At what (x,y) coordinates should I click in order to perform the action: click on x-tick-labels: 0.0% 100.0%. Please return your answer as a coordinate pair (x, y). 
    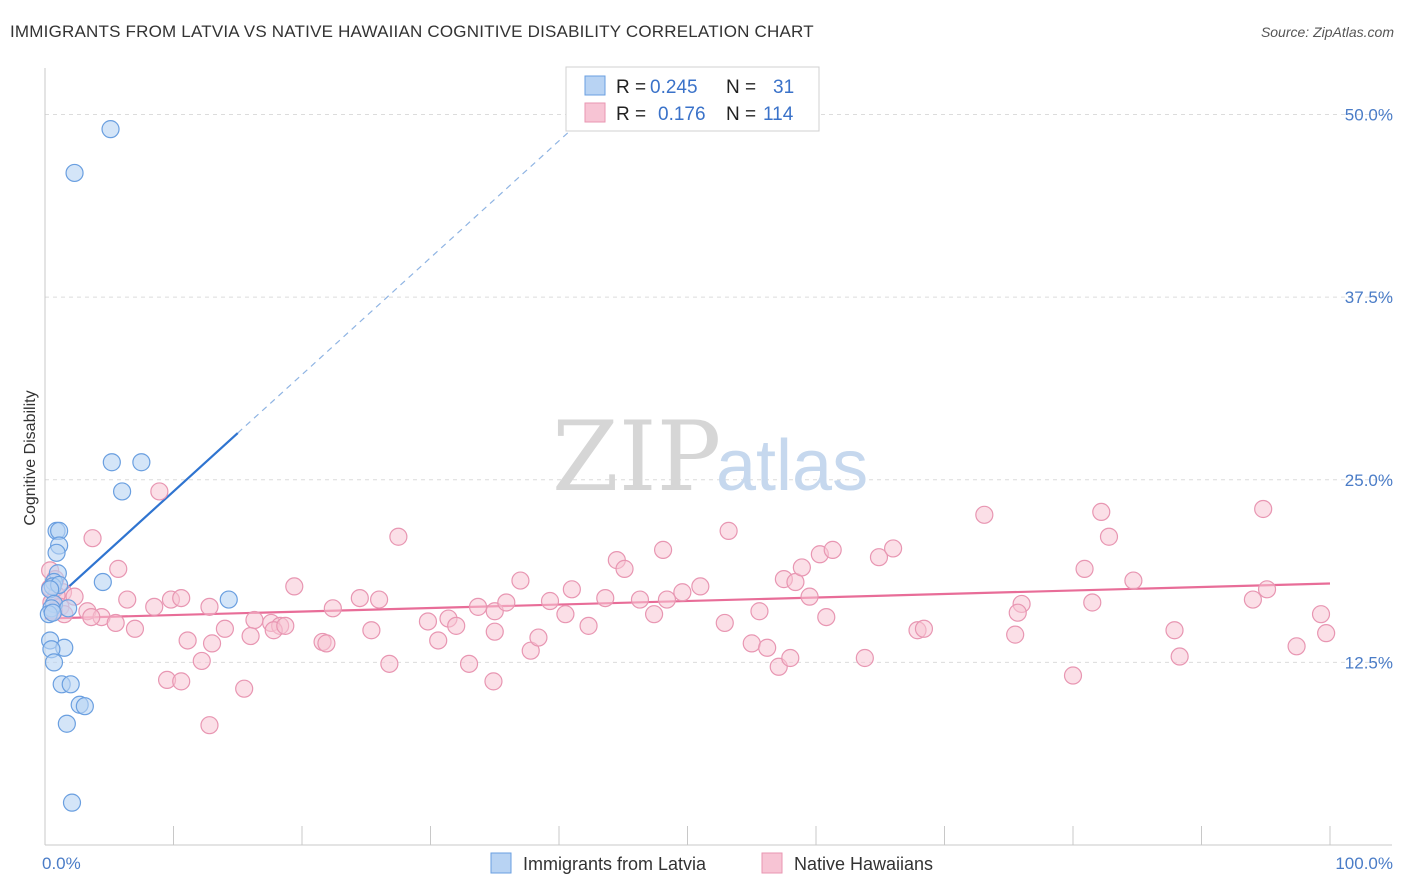
    Looking at the image, I should click on (717, 863).